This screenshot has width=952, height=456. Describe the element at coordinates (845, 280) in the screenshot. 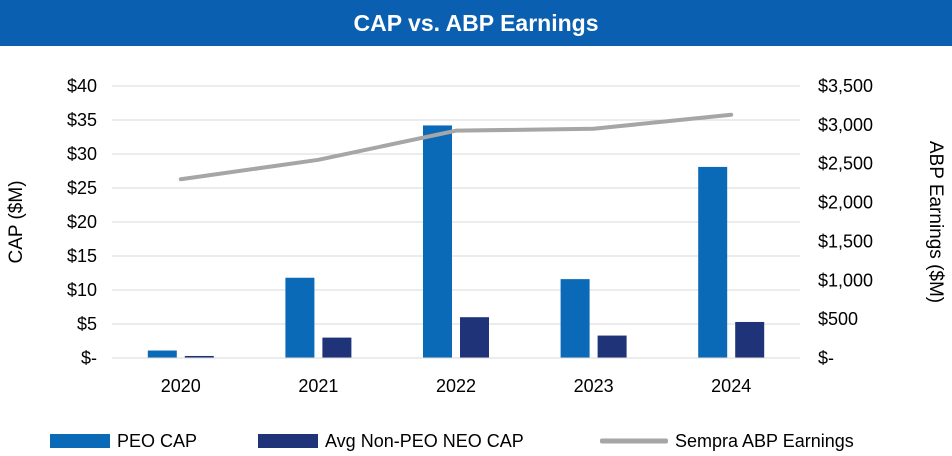

I see `y-tick-label-right: $1,000` at that location.